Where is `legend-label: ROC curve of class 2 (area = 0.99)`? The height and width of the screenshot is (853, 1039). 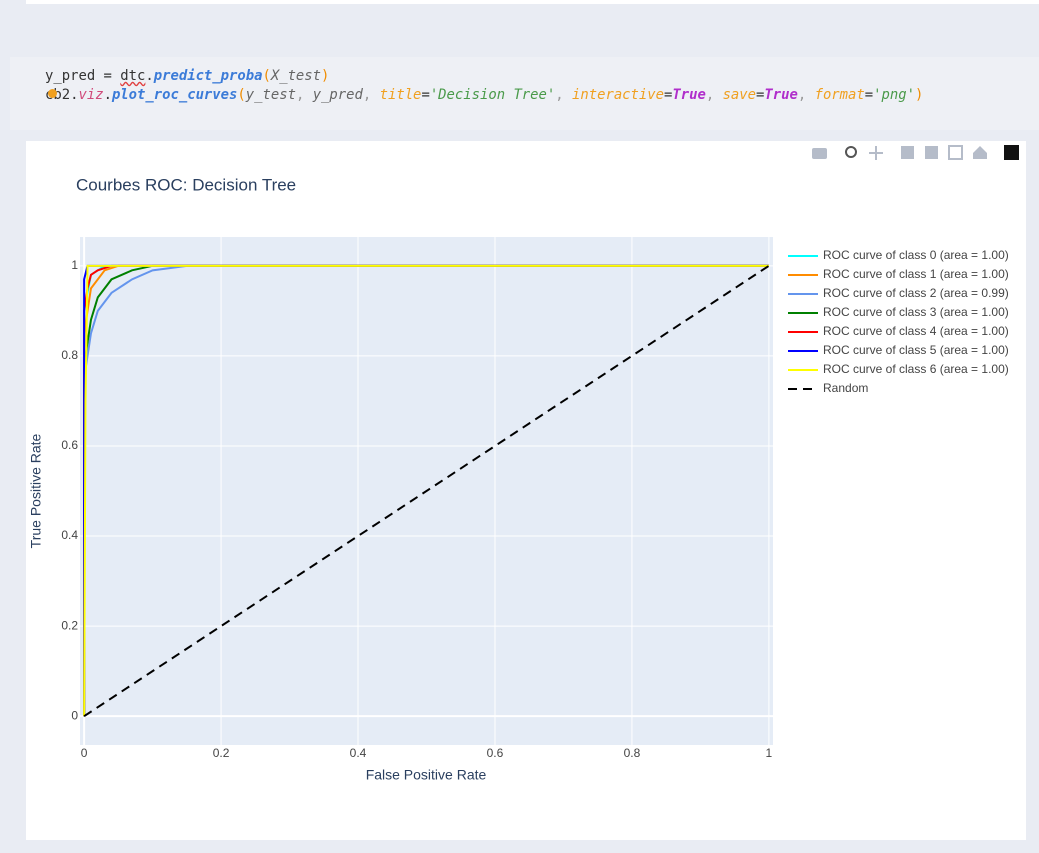
legend-label: ROC curve of class 2 (area = 0.99) is located at coordinates (916, 293).